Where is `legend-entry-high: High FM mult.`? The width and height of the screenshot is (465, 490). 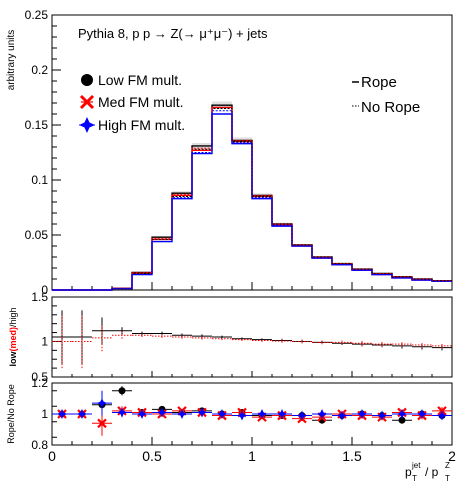 legend-entry-high: High FM mult. is located at coordinates (132, 125).